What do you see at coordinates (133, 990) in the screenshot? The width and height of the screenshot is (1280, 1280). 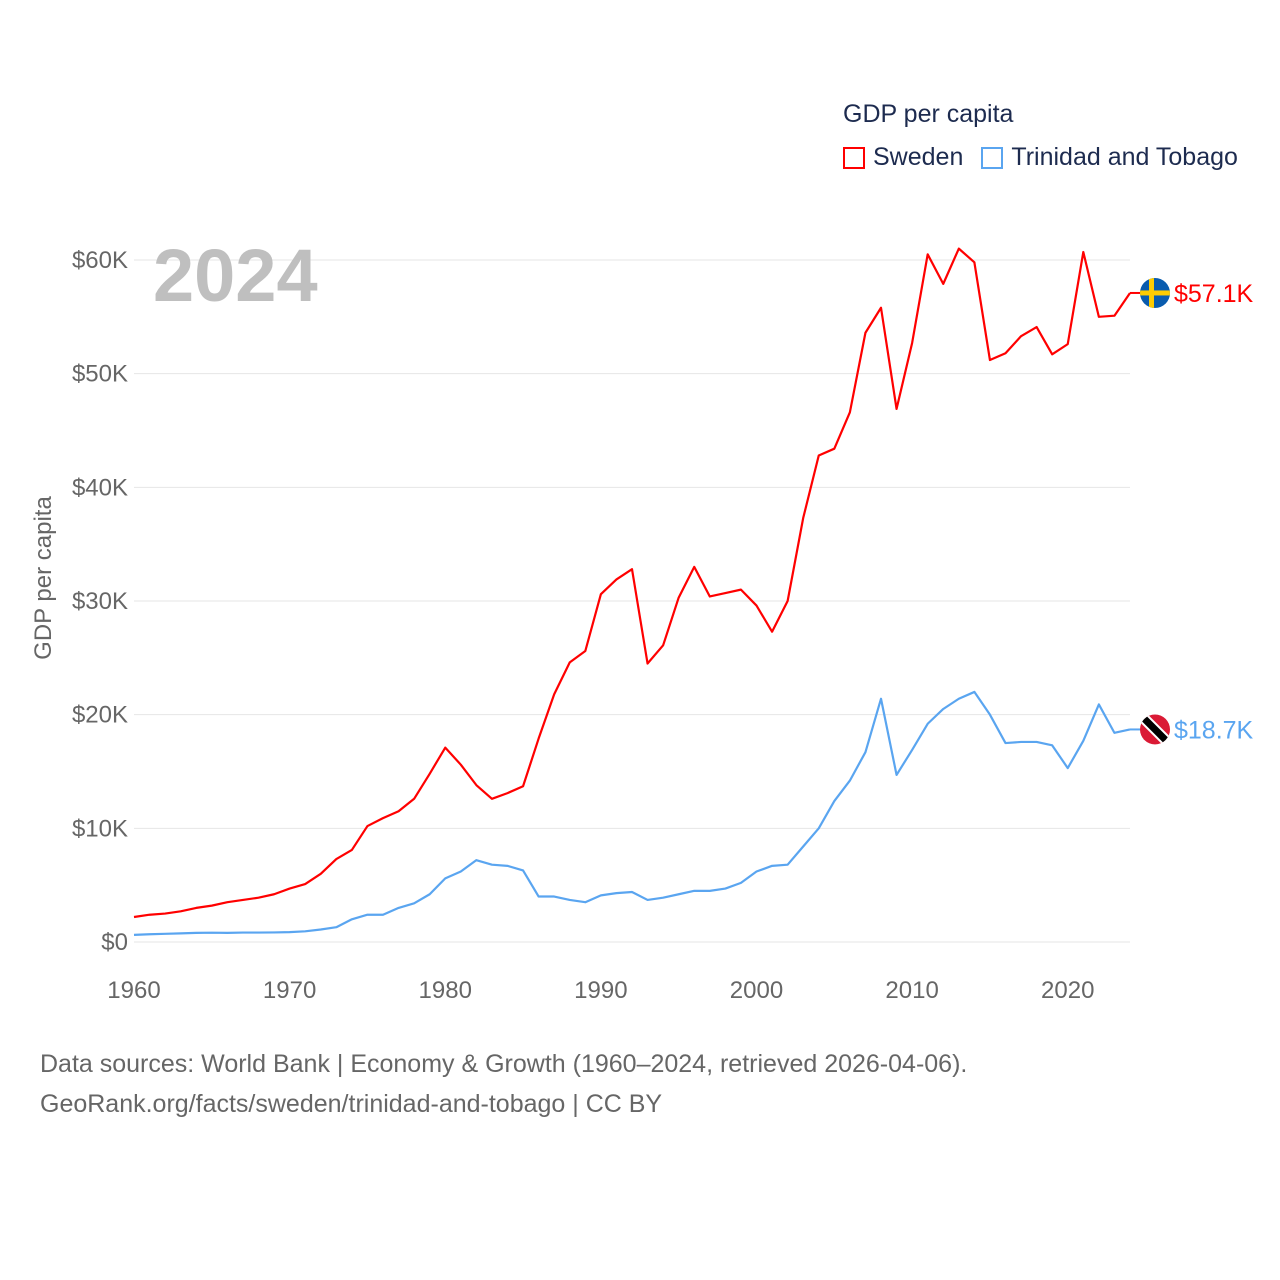 I see `x-tick-label: 1960` at bounding box center [133, 990].